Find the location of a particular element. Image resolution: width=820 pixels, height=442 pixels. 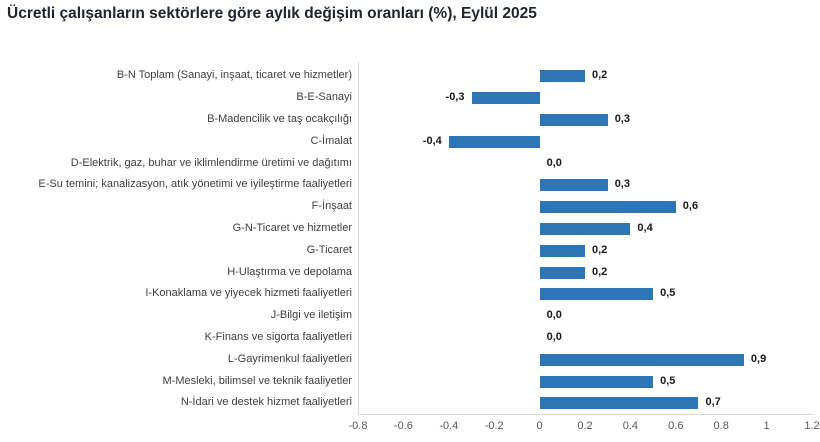

x-tick-label: 0.8 is located at coordinates (721, 426).